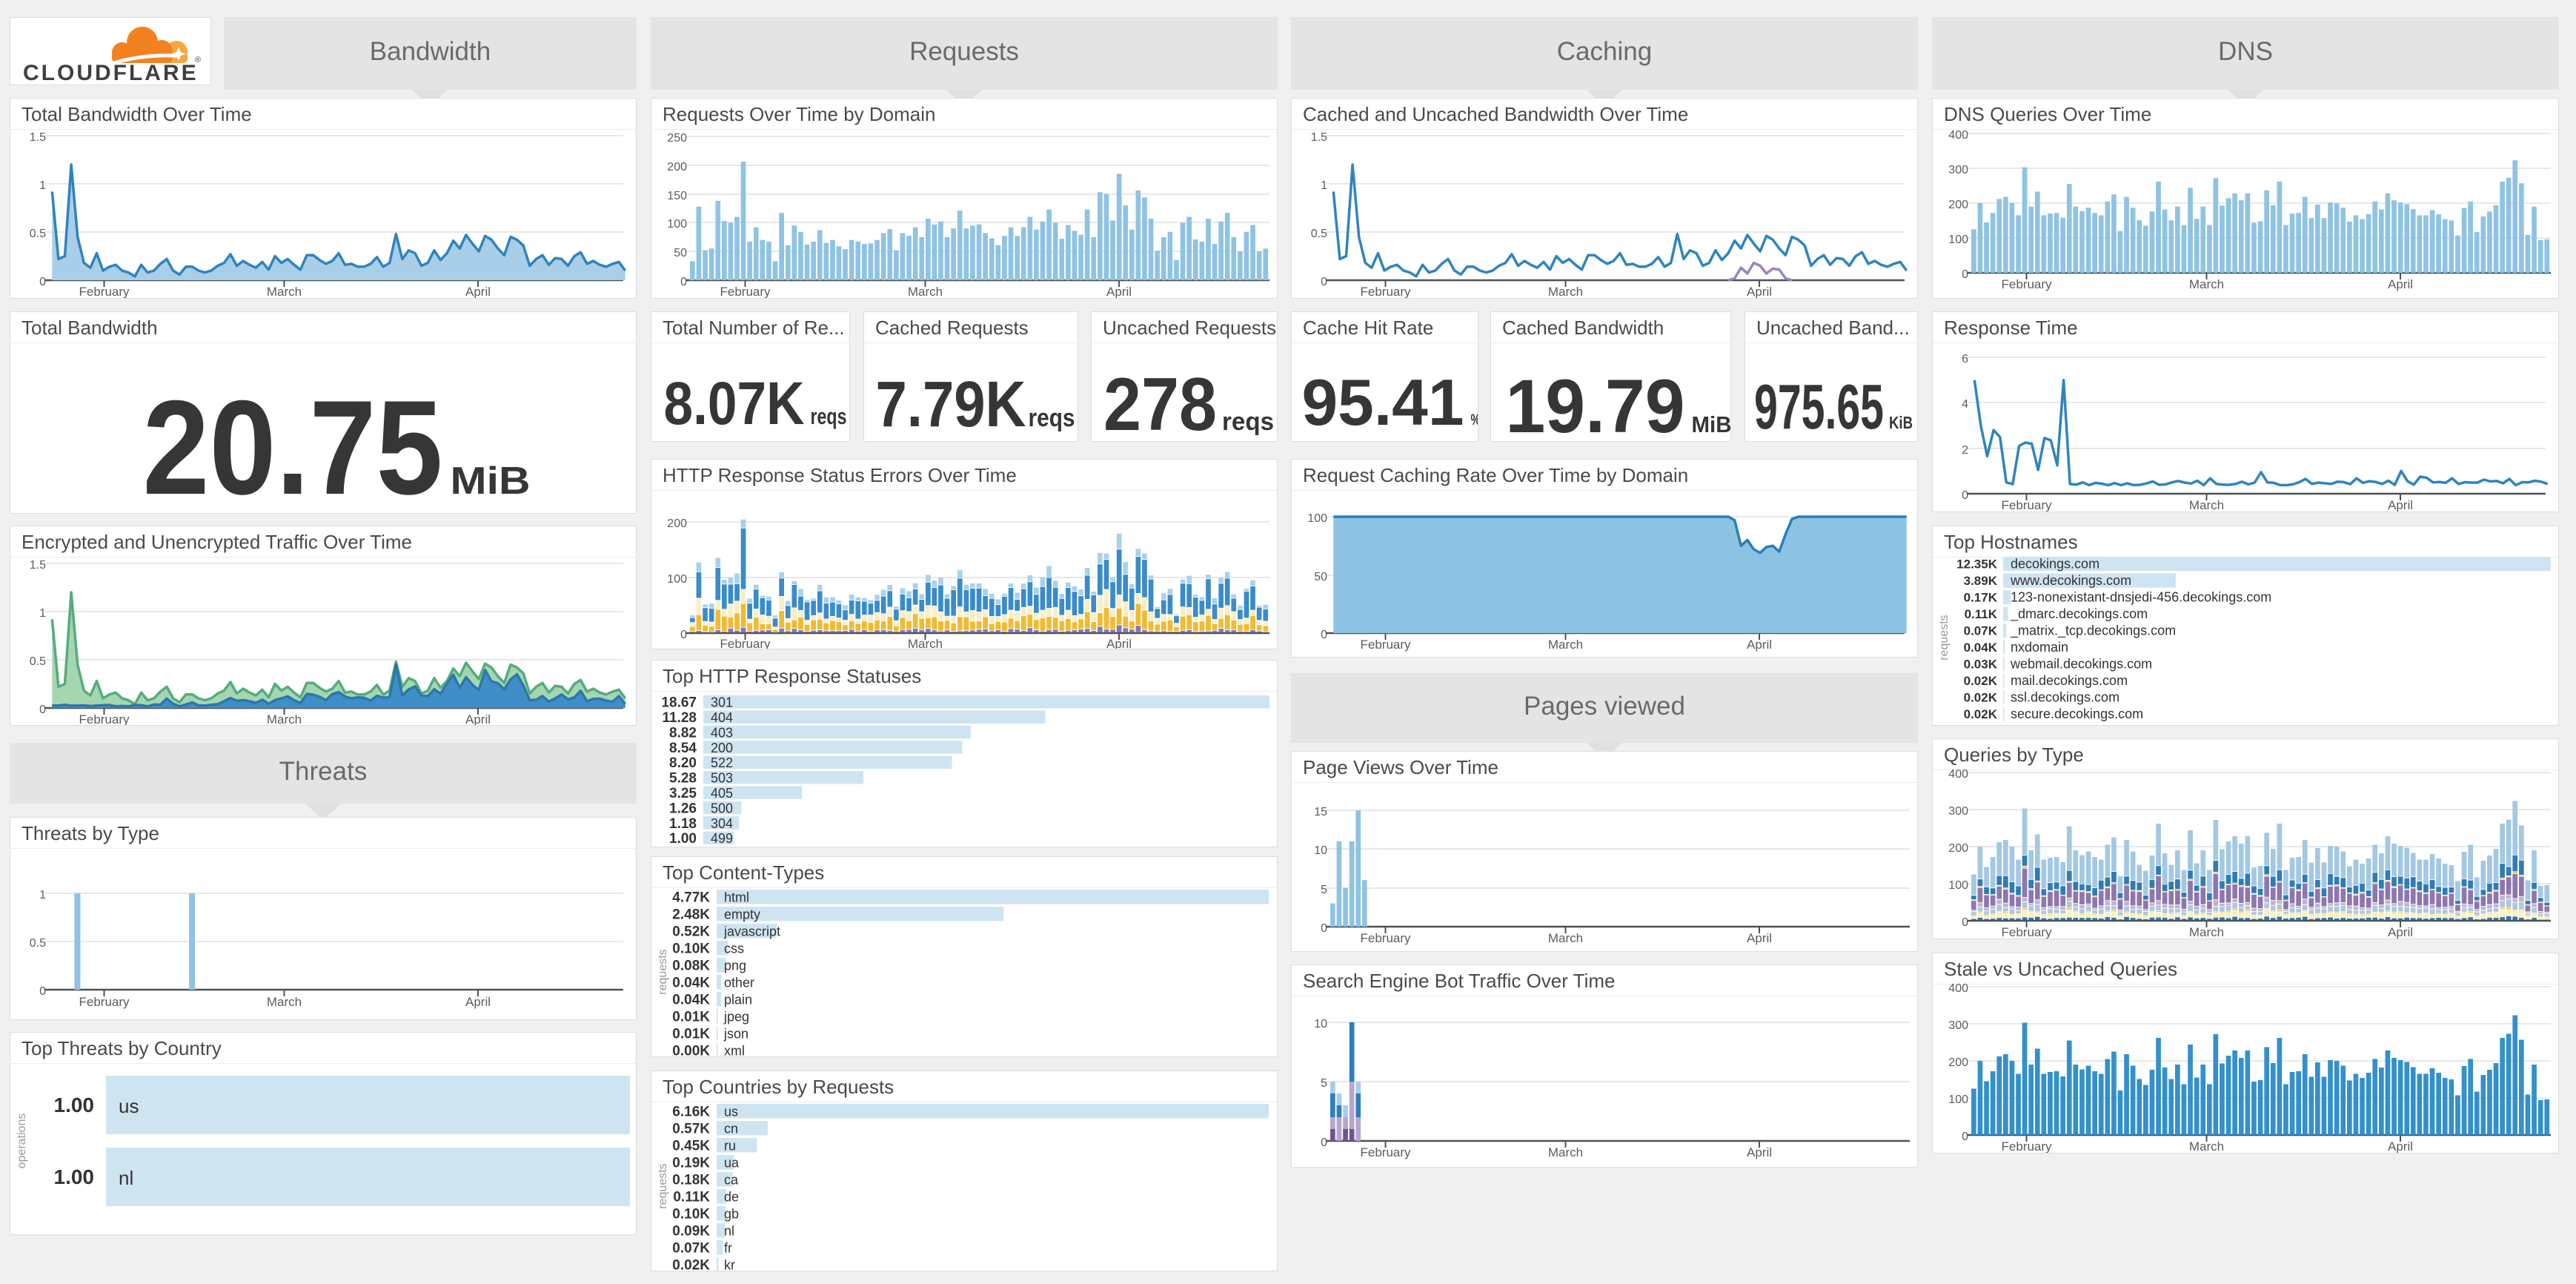 This screenshot has width=2576, height=1284. Describe the element at coordinates (728, 1248) in the screenshot. I see `svg-text: fr` at that location.